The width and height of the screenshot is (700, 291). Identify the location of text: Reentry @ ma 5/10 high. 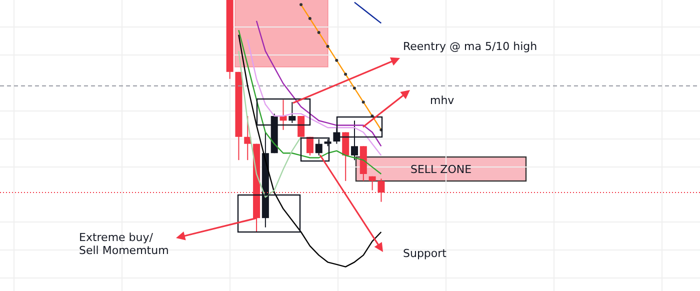
(470, 46).